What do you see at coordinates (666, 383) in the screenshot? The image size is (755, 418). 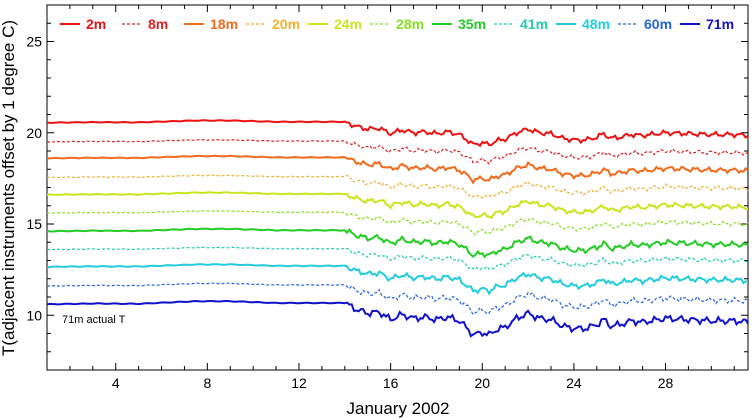 I see `x-tick-label: 28` at bounding box center [666, 383].